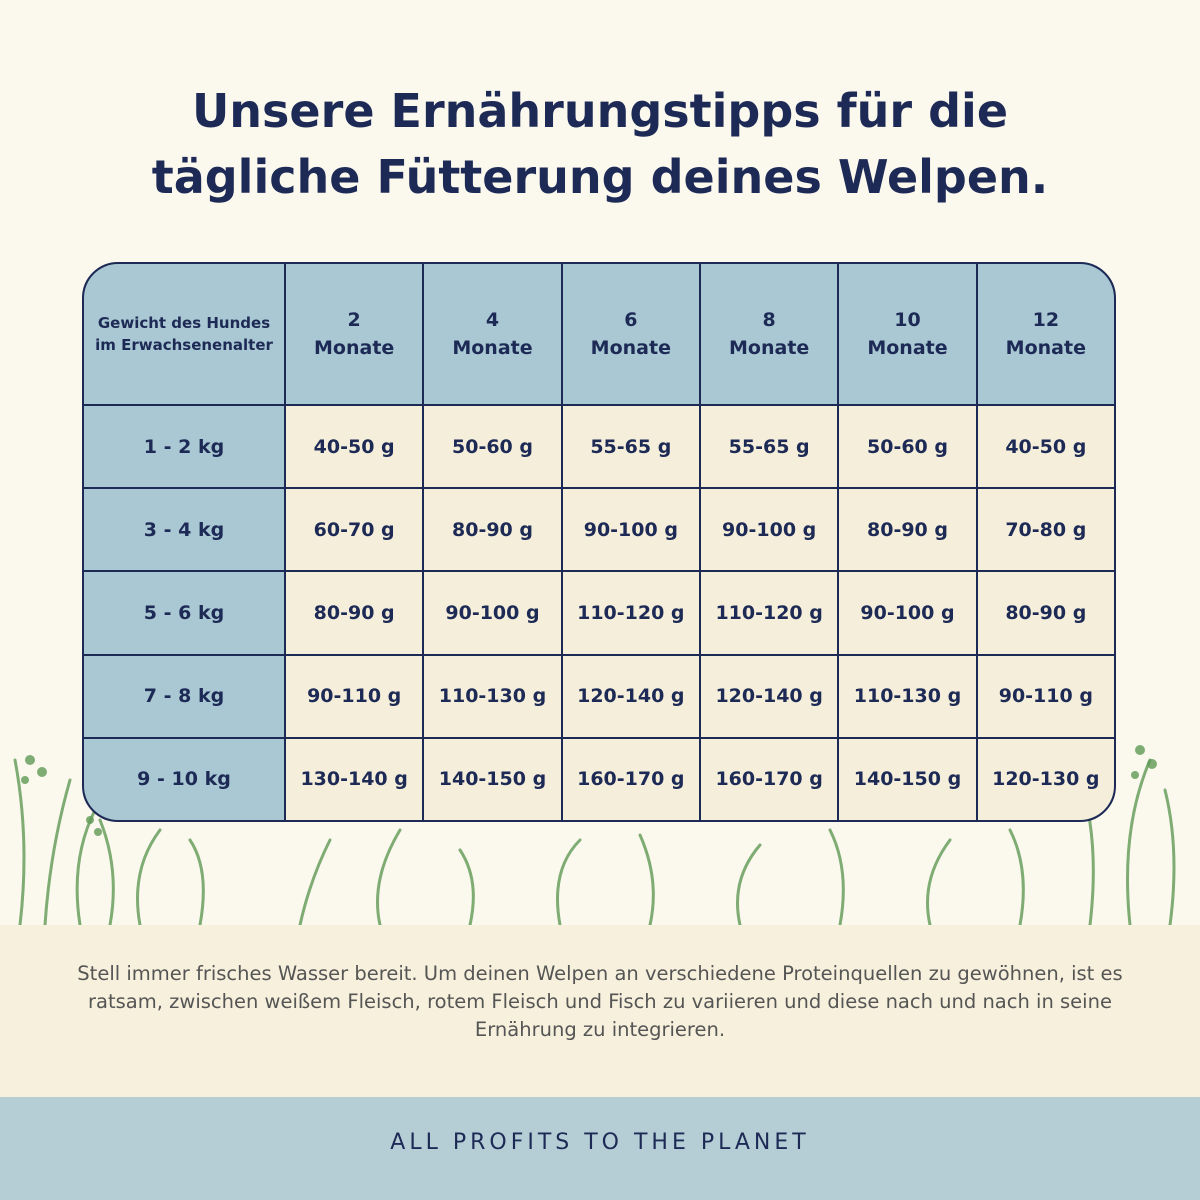  What do you see at coordinates (600, 177) in the screenshot?
I see `title-line: tägliche Fütterung deines Welpen.` at bounding box center [600, 177].